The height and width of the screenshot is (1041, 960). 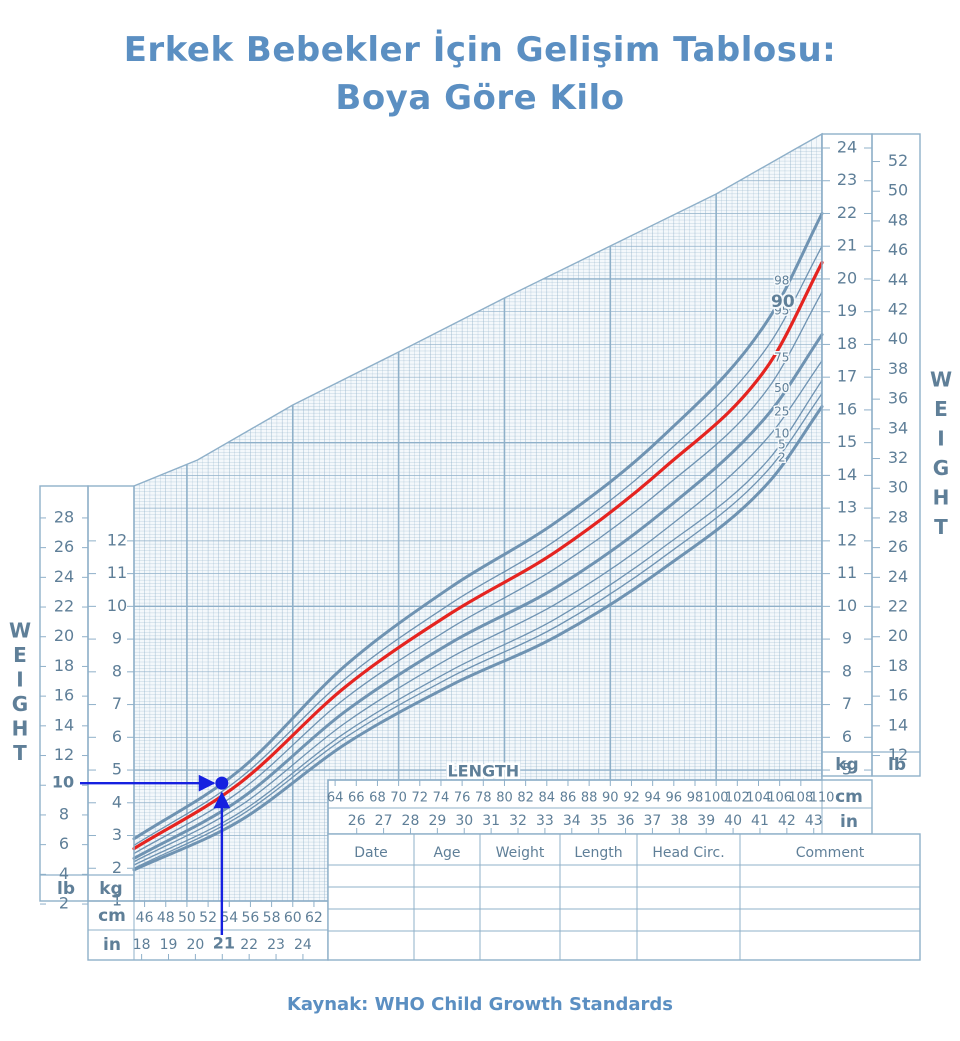 I want to click on in-tick-label-low: 20, so click(x=195, y=945).